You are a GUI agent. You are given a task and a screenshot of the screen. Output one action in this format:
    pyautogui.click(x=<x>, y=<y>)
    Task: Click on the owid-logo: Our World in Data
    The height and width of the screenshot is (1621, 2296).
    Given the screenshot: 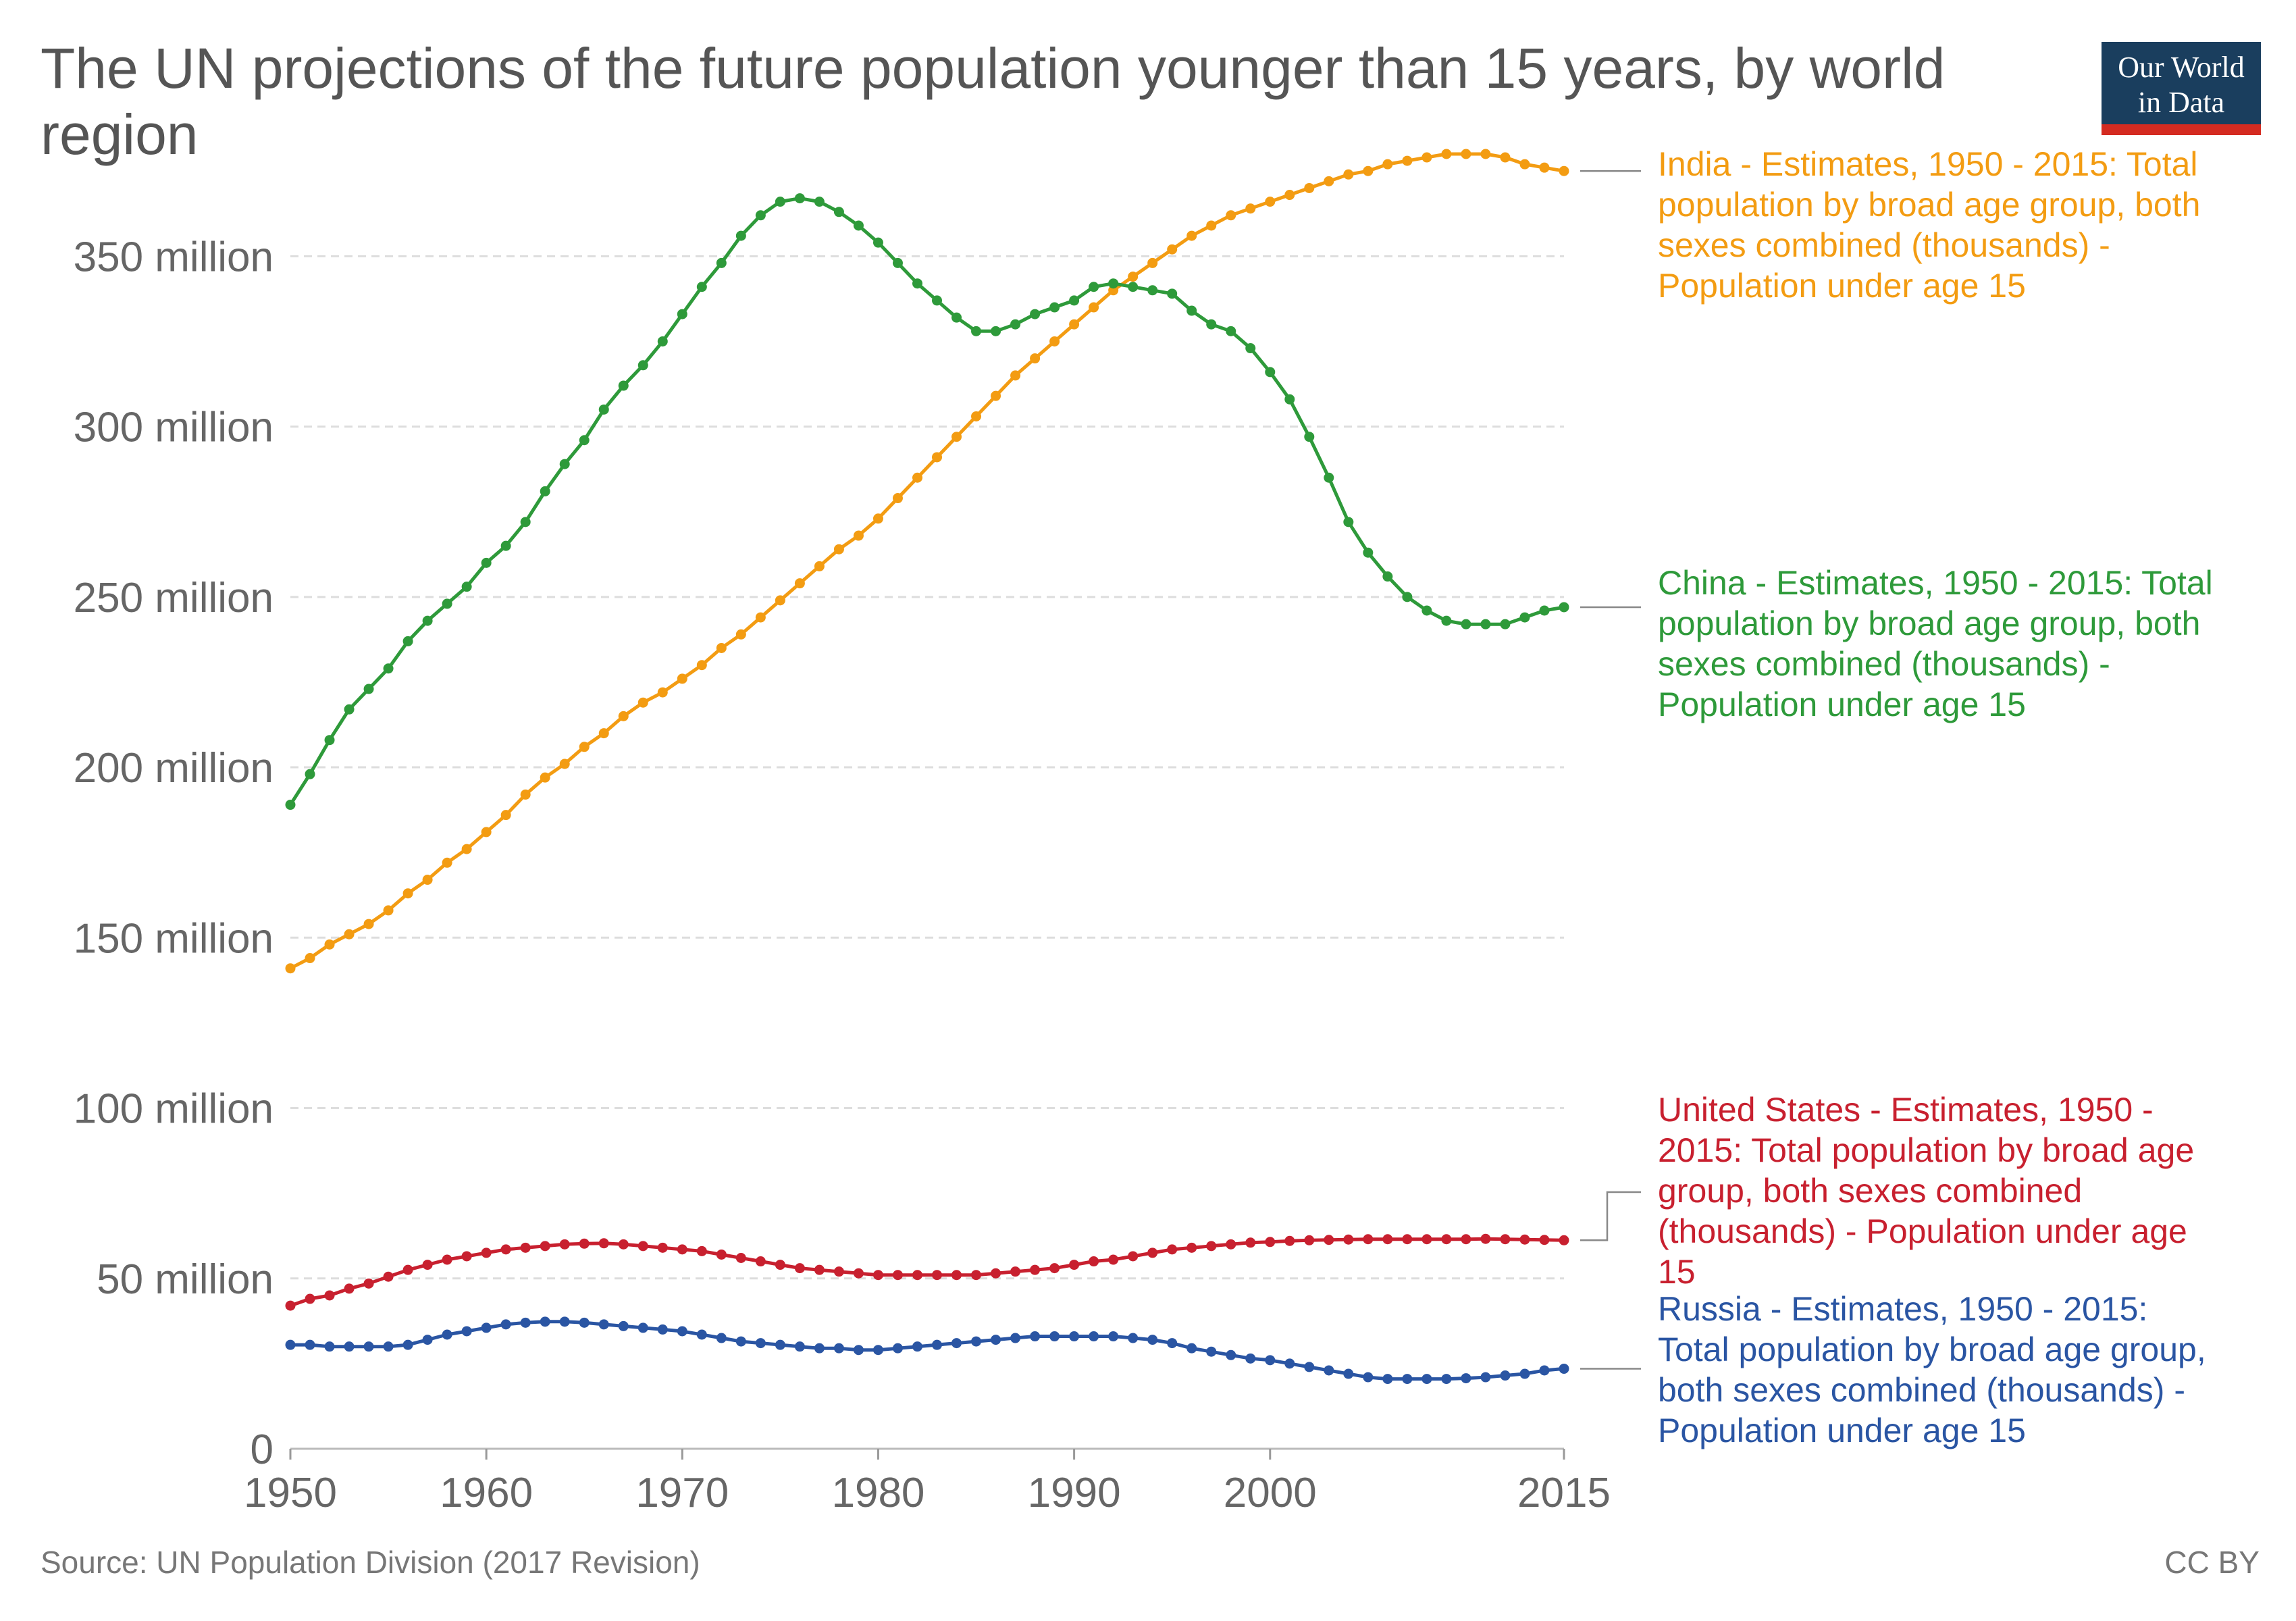 What is the action you would take?
    pyautogui.click(x=2181, y=88)
    